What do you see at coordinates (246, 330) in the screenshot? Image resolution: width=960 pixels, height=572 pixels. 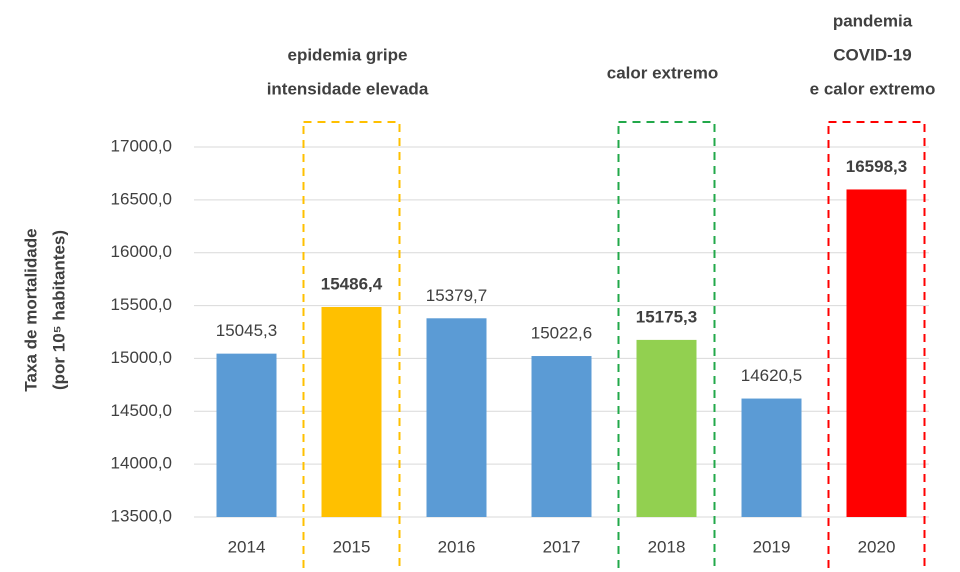 I see `value-label: 15045,3` at bounding box center [246, 330].